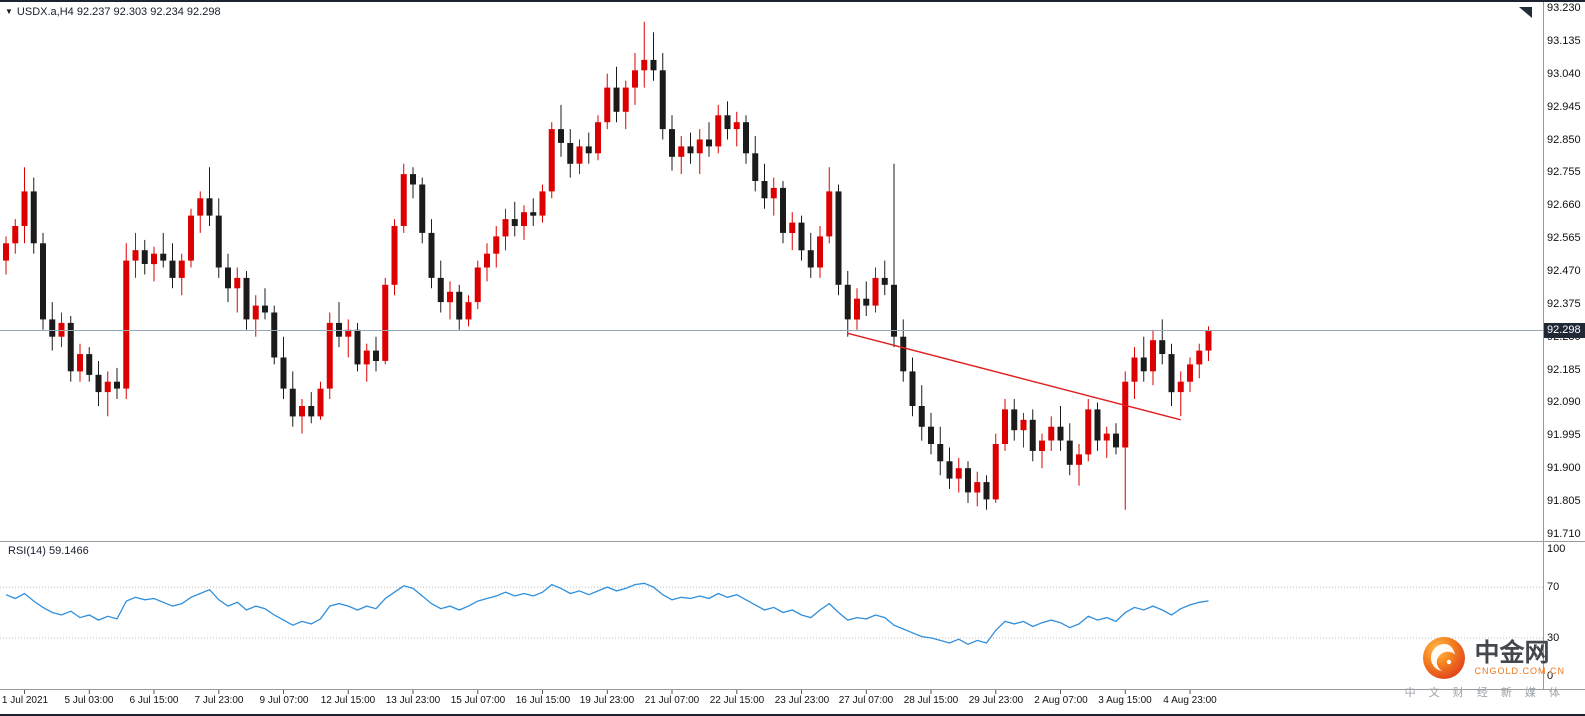  What do you see at coordinates (1190, 700) in the screenshot?
I see `time-tick-label: 4 Aug 23:00` at bounding box center [1190, 700].